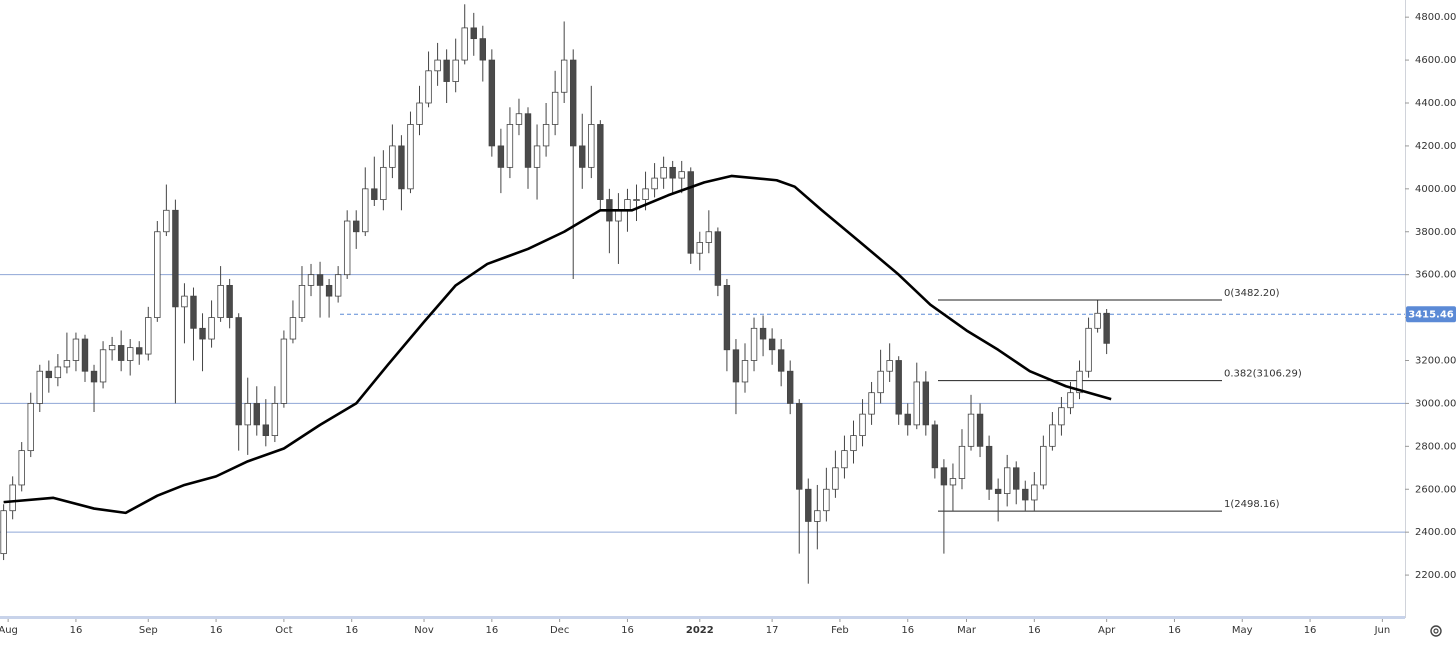  Describe the element at coordinates (702, 617) in the screenshot. I see `time-axis-border` at that location.